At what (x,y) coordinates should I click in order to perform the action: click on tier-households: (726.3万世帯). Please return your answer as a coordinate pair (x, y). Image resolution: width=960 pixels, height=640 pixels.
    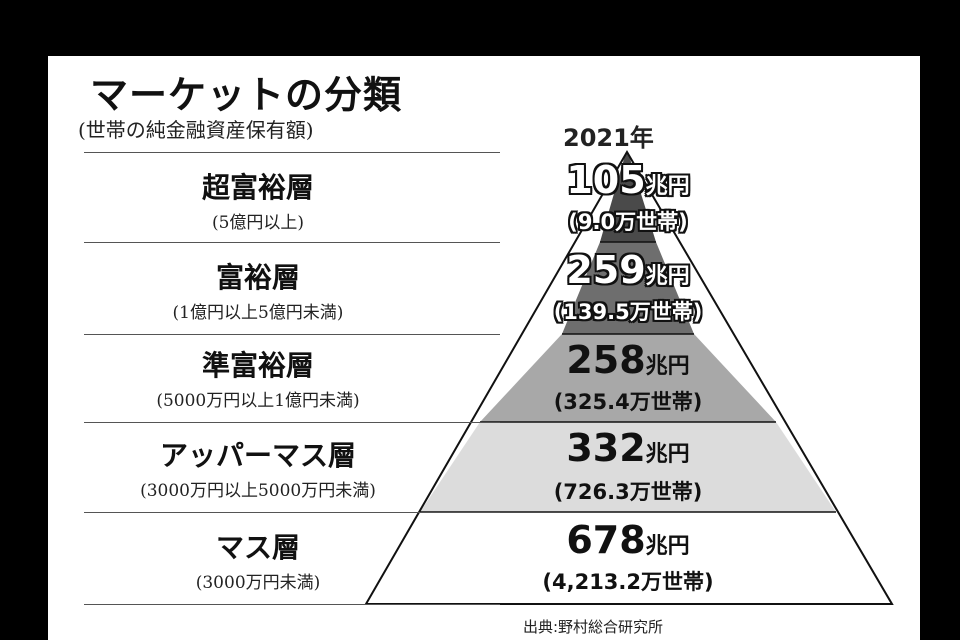
    Looking at the image, I should click on (628, 492).